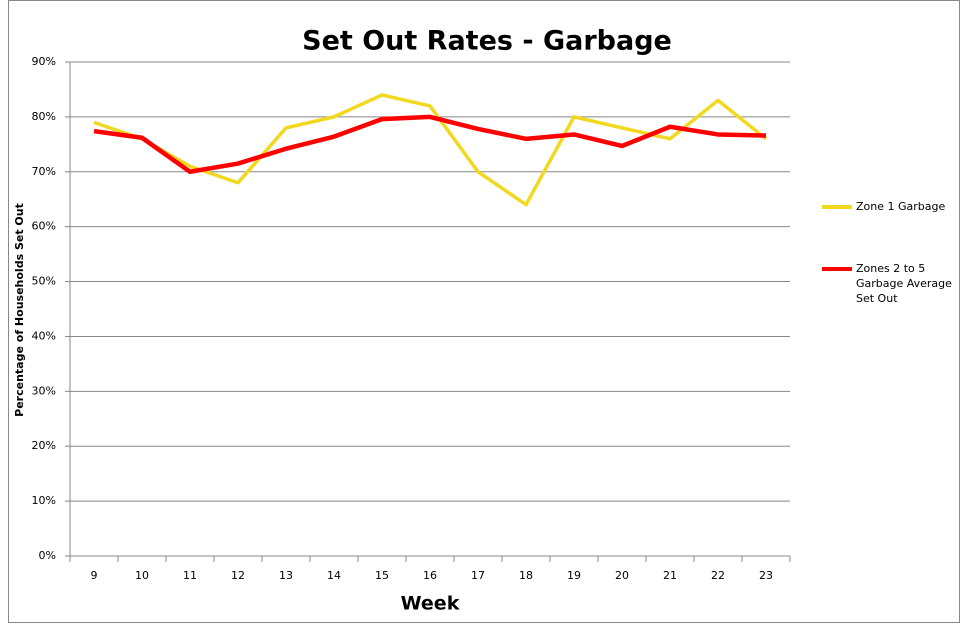 This screenshot has height=624, width=961. Describe the element at coordinates (718, 575) in the screenshot. I see `x-tick-label: 22` at that location.